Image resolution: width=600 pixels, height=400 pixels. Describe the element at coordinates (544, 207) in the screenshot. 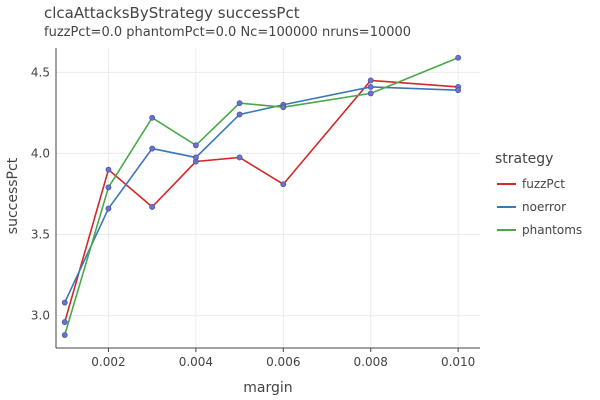

I see `legend-label-noerror: noerror` at that location.